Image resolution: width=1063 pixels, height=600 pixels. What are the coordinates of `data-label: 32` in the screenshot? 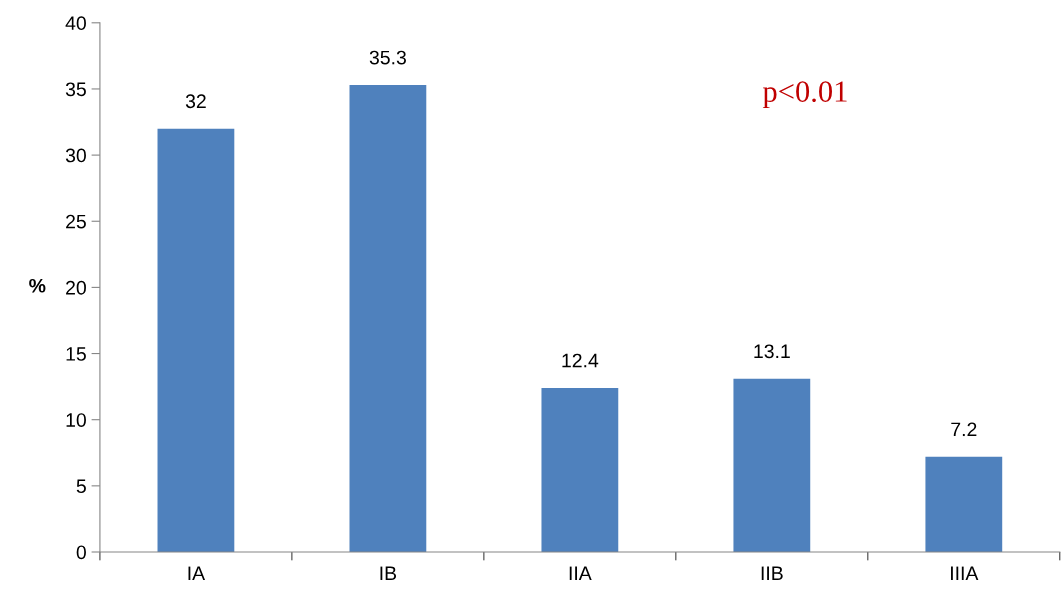 It's located at (195, 101).